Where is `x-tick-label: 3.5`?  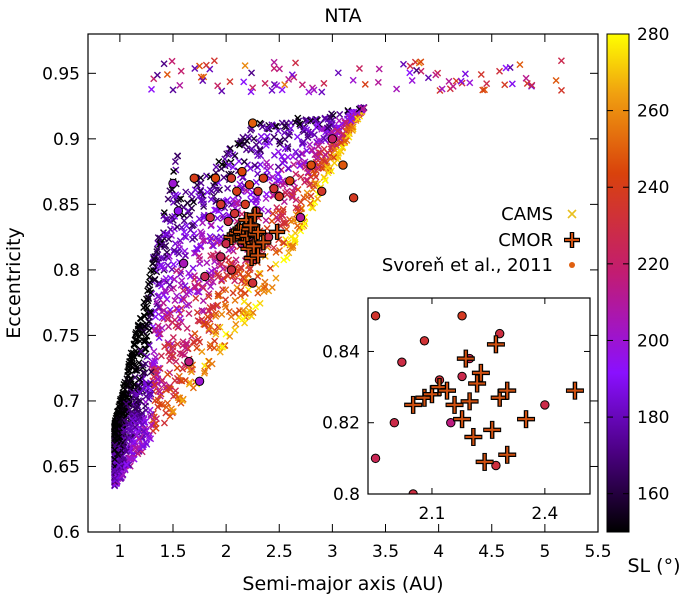
x-tick-label: 3.5 is located at coordinates (385, 552).